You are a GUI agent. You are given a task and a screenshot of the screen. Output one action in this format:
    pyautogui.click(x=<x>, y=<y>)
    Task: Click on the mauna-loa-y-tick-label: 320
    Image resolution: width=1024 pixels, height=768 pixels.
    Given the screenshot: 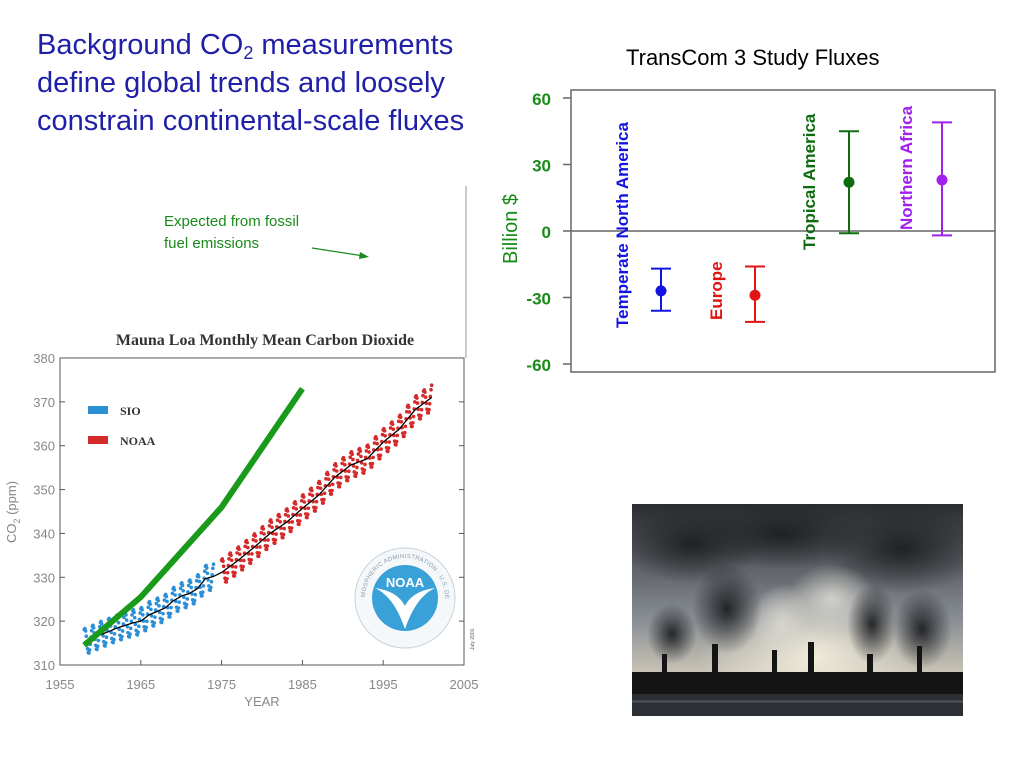 What is the action you would take?
    pyautogui.click(x=44, y=621)
    